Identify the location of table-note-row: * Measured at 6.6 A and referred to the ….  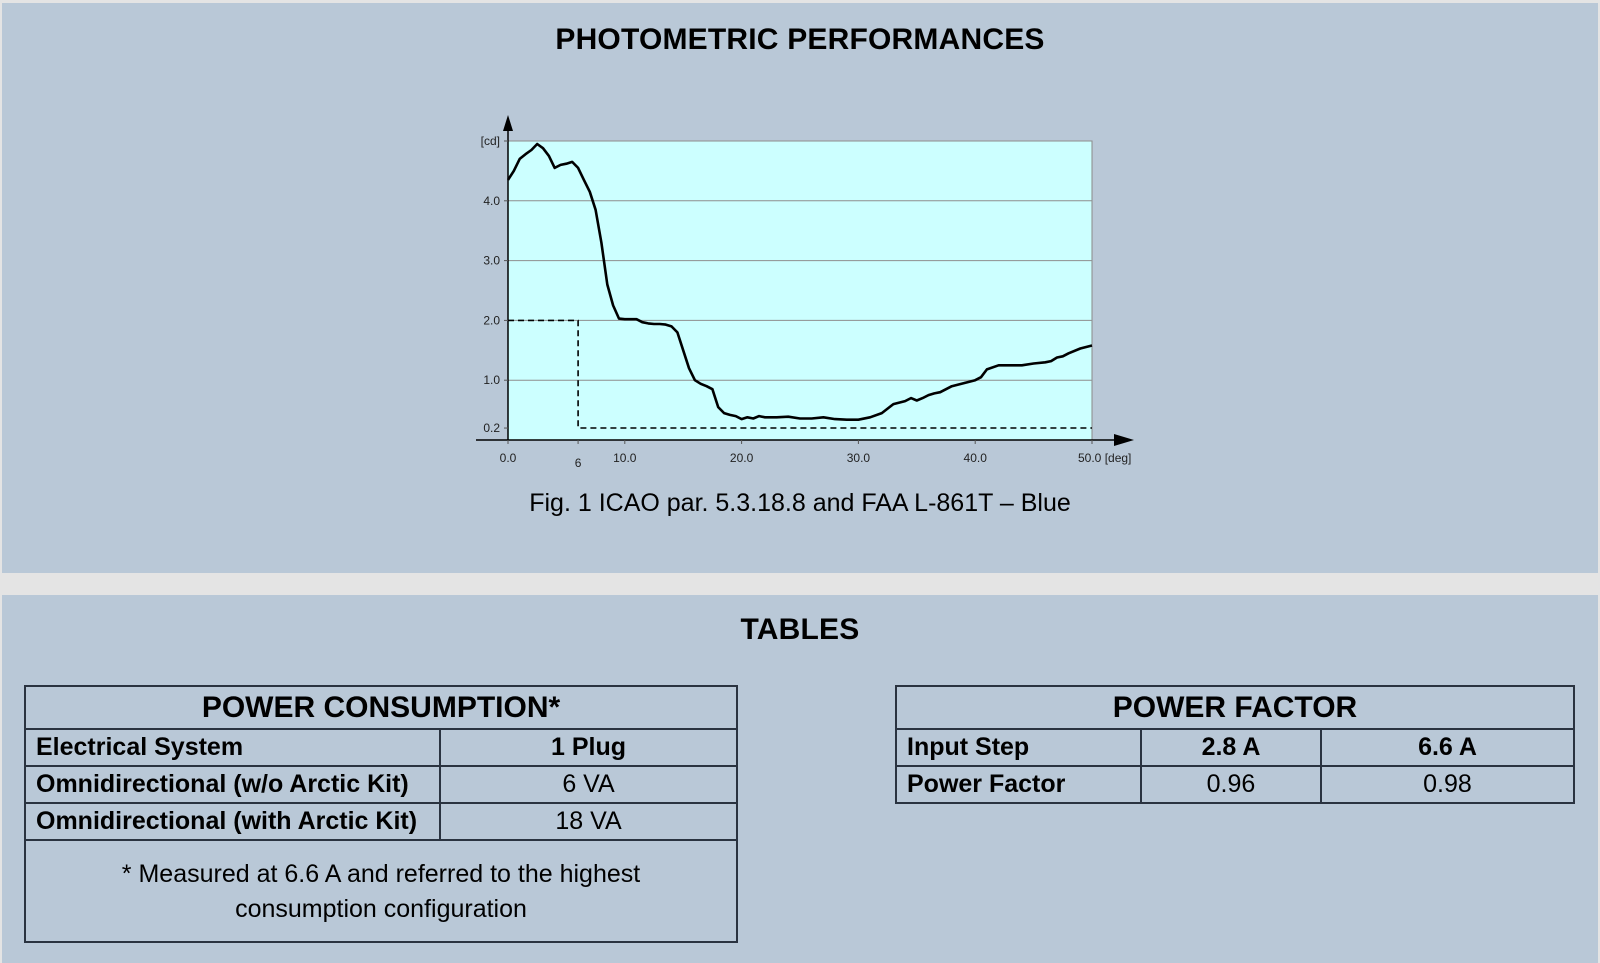
(381, 891).